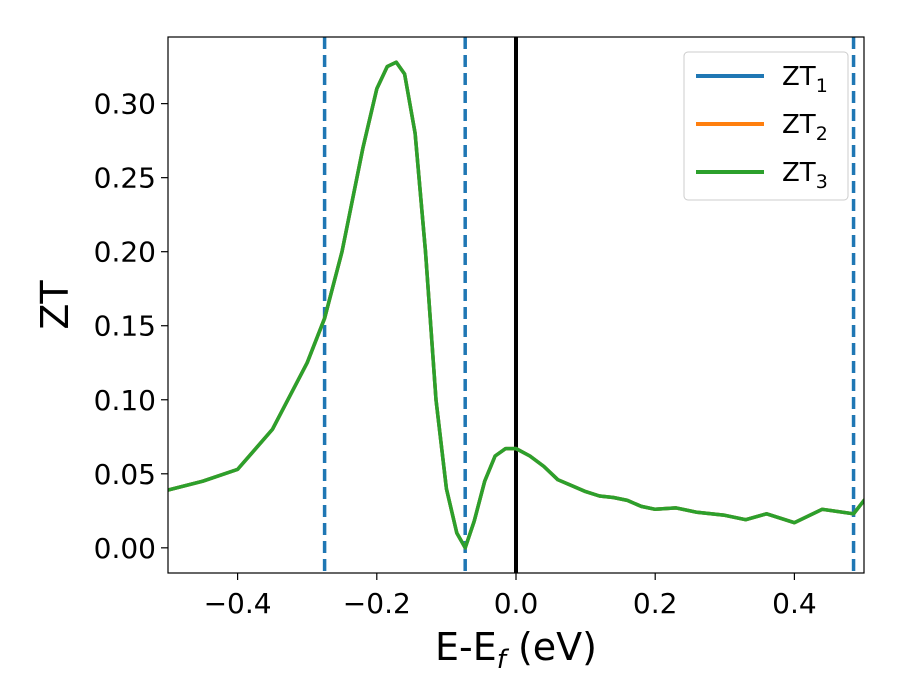 The width and height of the screenshot is (900, 700). Describe the element at coordinates (762, 79) in the screenshot. I see `legend-entry-1: ZT1` at that location.